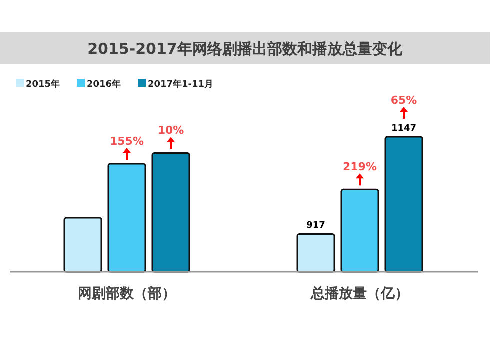  What do you see at coordinates (359, 294) in the screenshot?
I see `x-tick-label: 总播放量（亿）` at bounding box center [359, 294].